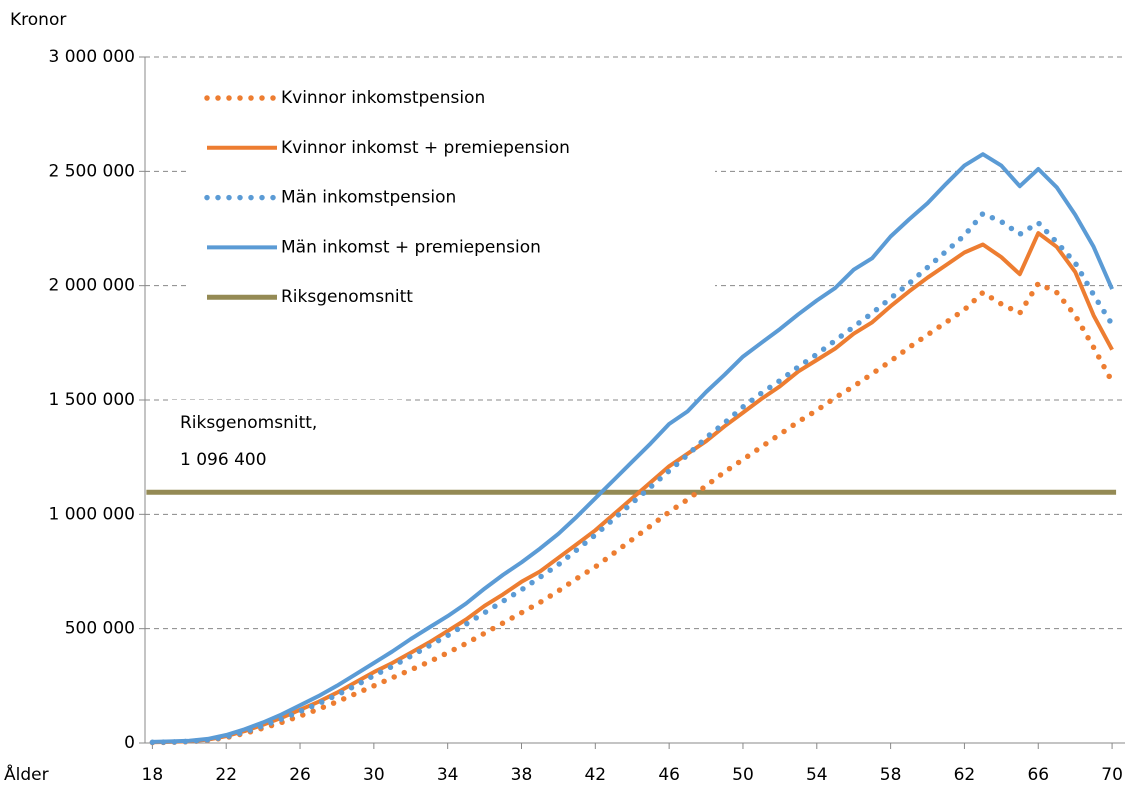 The height and width of the screenshot is (790, 1130). Describe the element at coordinates (743, 775) in the screenshot. I see `x-tick-label: 50` at that location.